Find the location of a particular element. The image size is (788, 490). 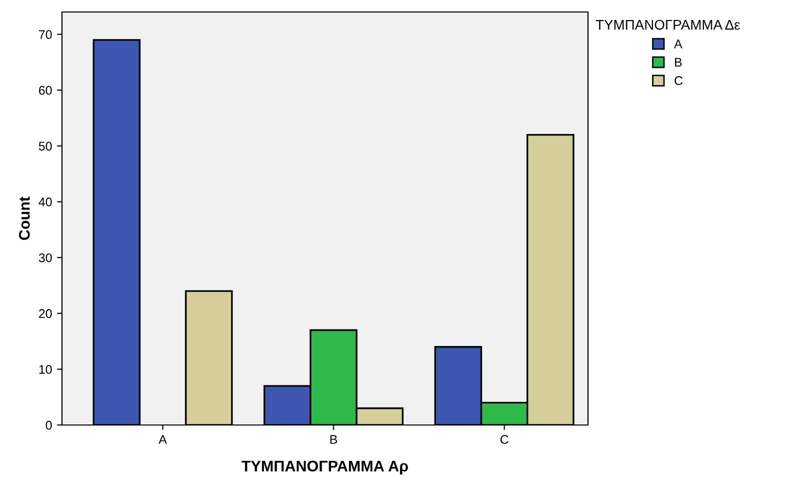

legend-label: C is located at coordinates (678, 81).